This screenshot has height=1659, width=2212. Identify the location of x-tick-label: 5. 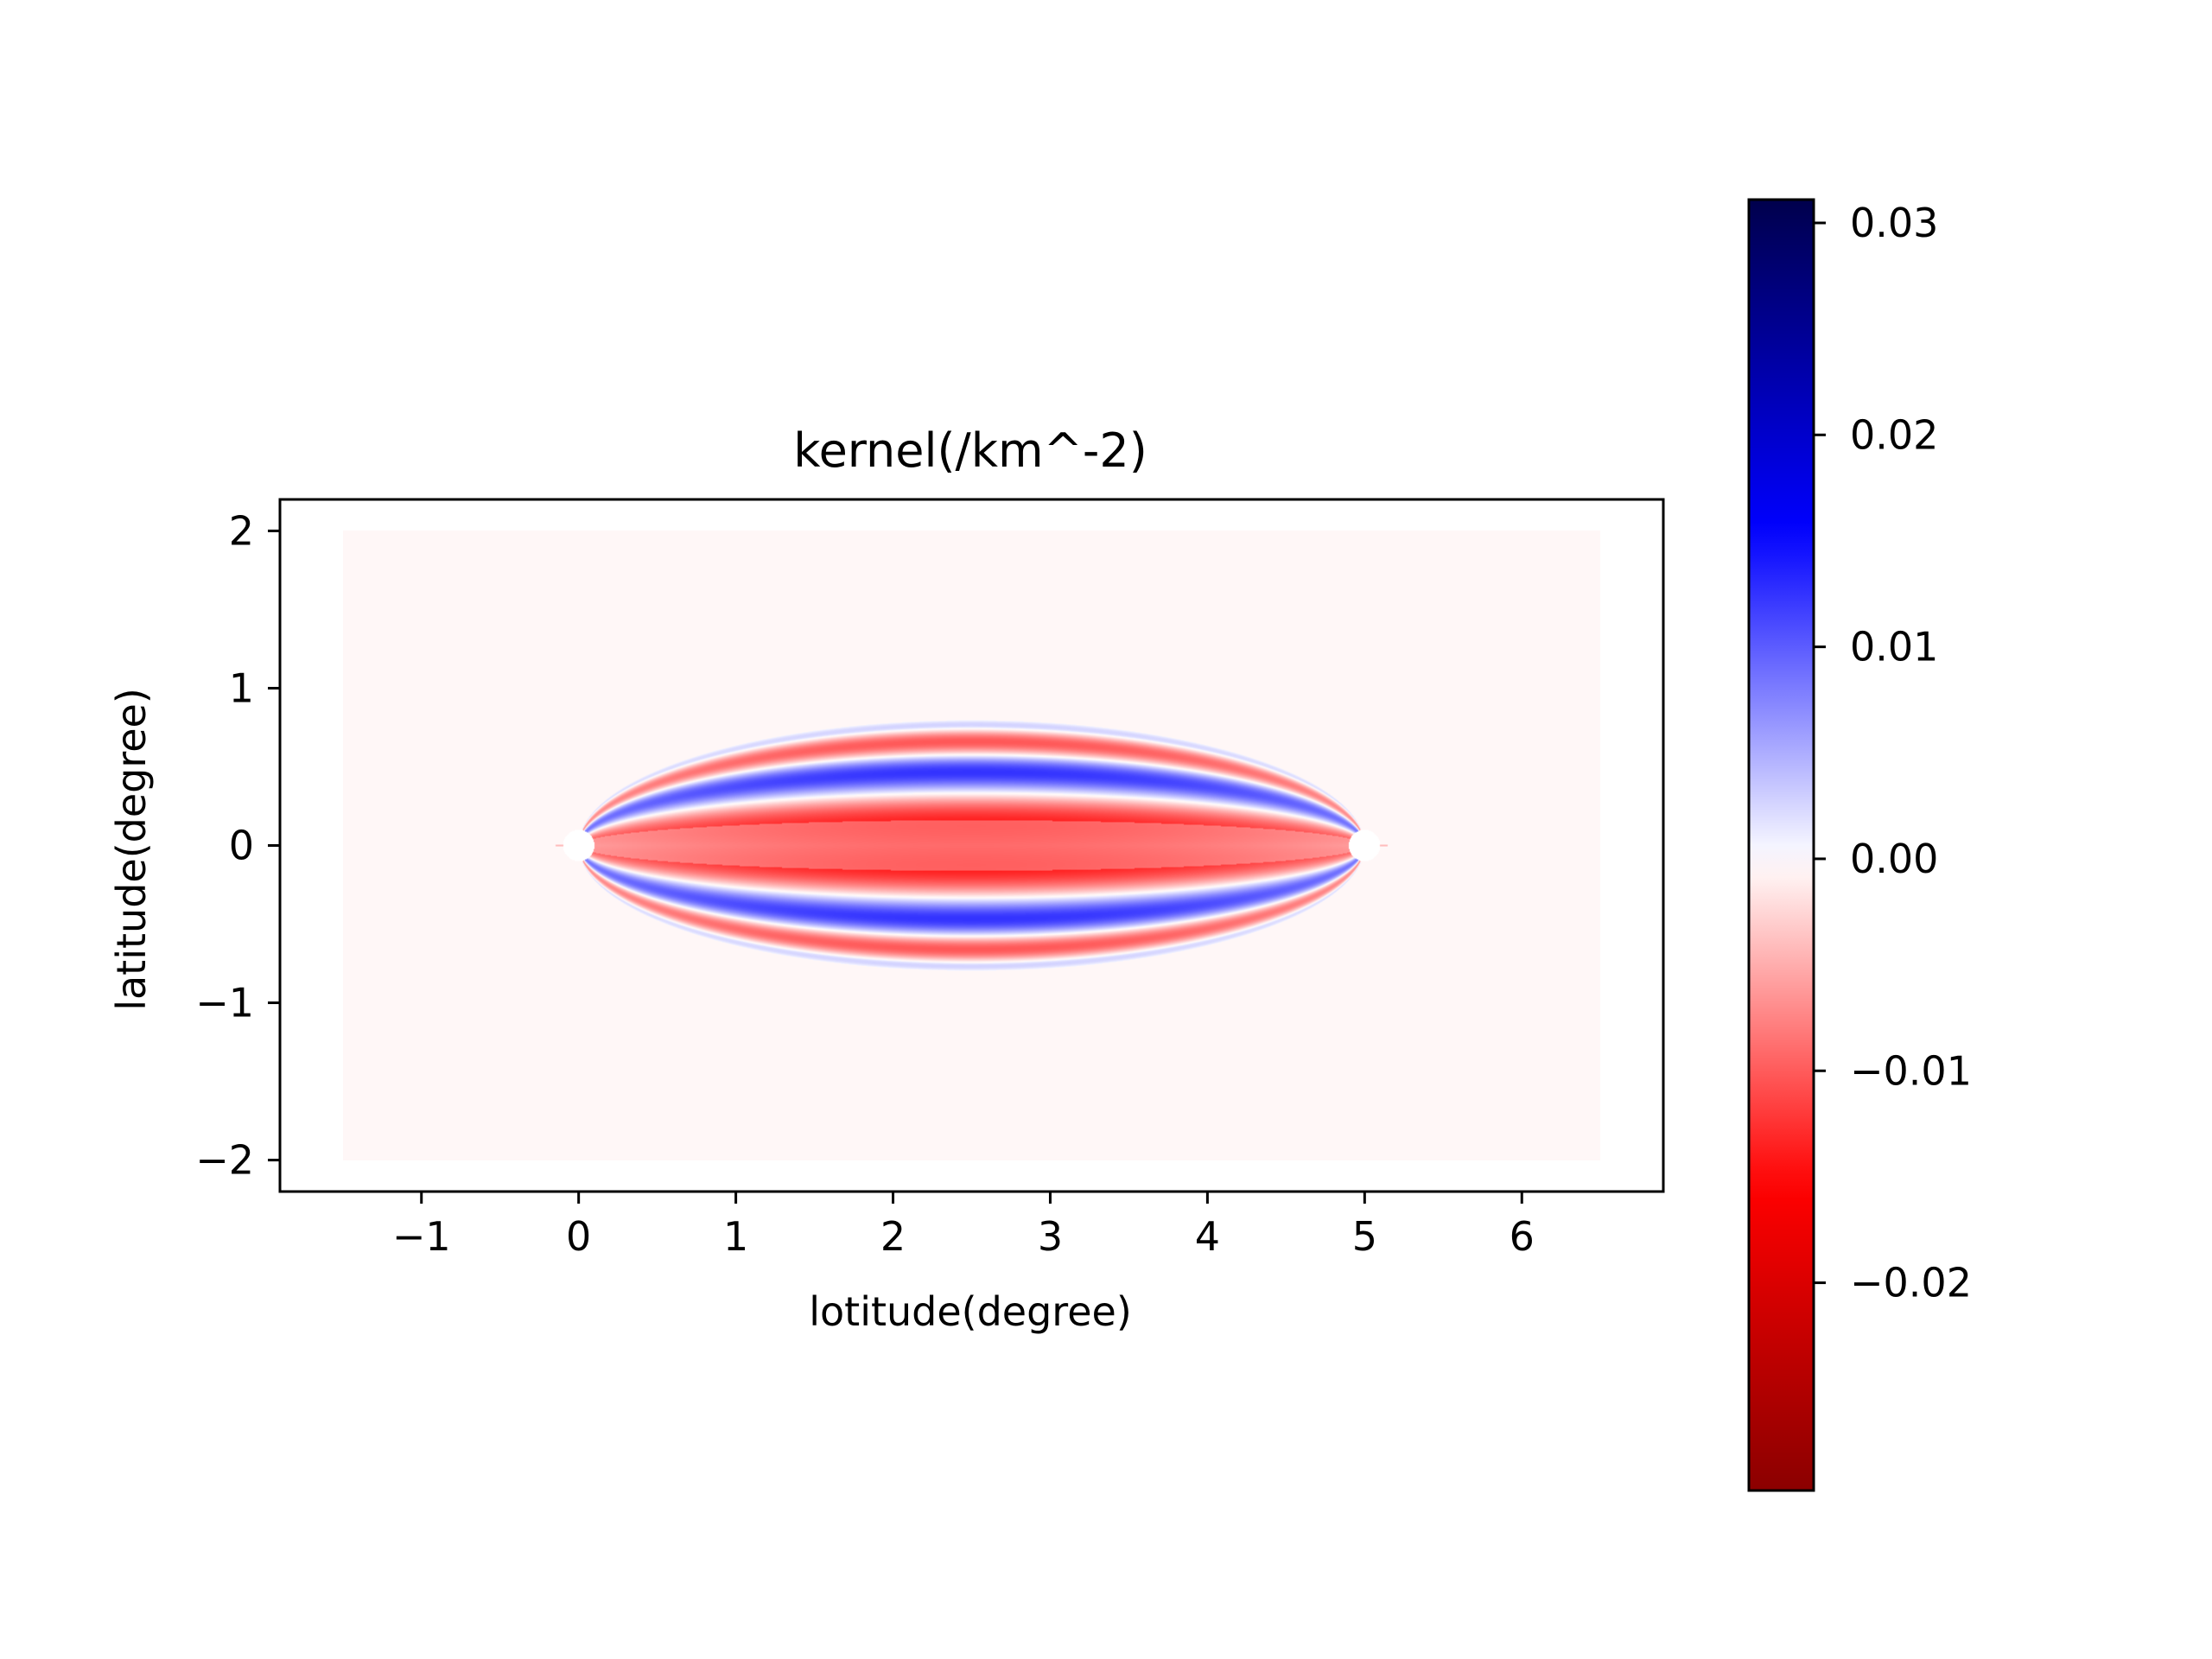
(1364, 1236).